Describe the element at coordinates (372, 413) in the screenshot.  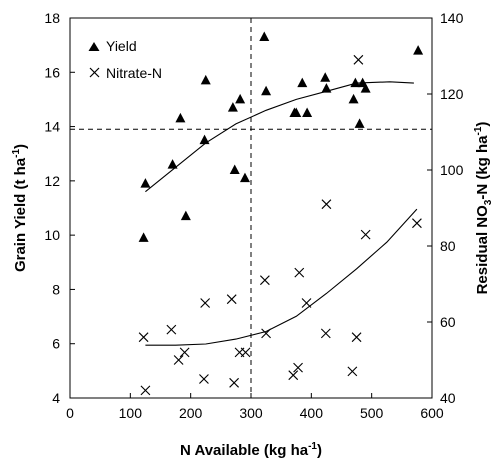
I see `x-tick-label: 500` at that location.